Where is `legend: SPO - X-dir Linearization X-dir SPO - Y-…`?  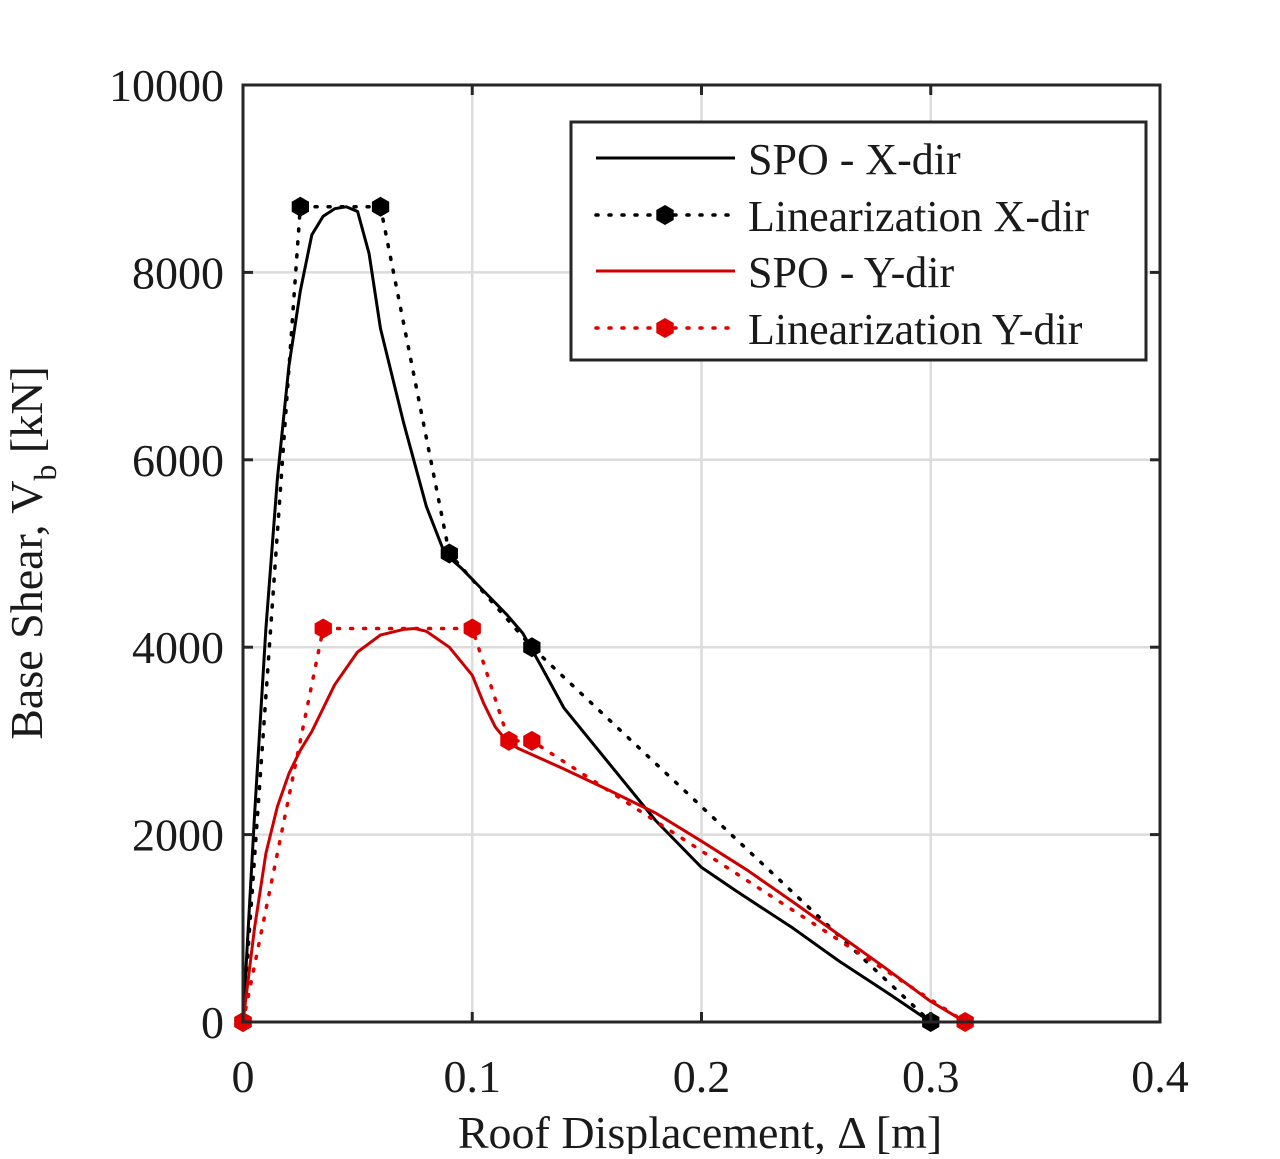 legend: SPO - X-dir Linearization X-dir SPO - Y-… is located at coordinates (858, 241).